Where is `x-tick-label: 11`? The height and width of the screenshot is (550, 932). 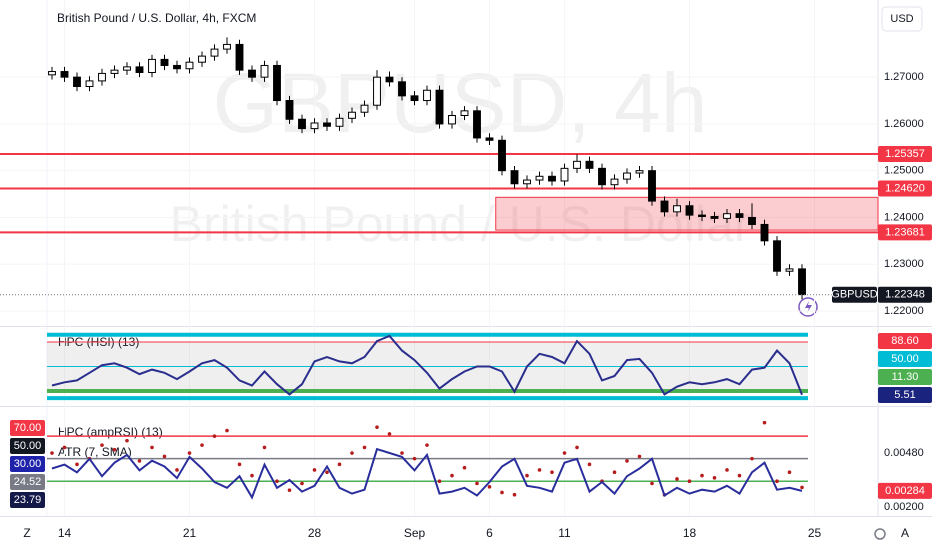
x-tick-label: 11 is located at coordinates (564, 533).